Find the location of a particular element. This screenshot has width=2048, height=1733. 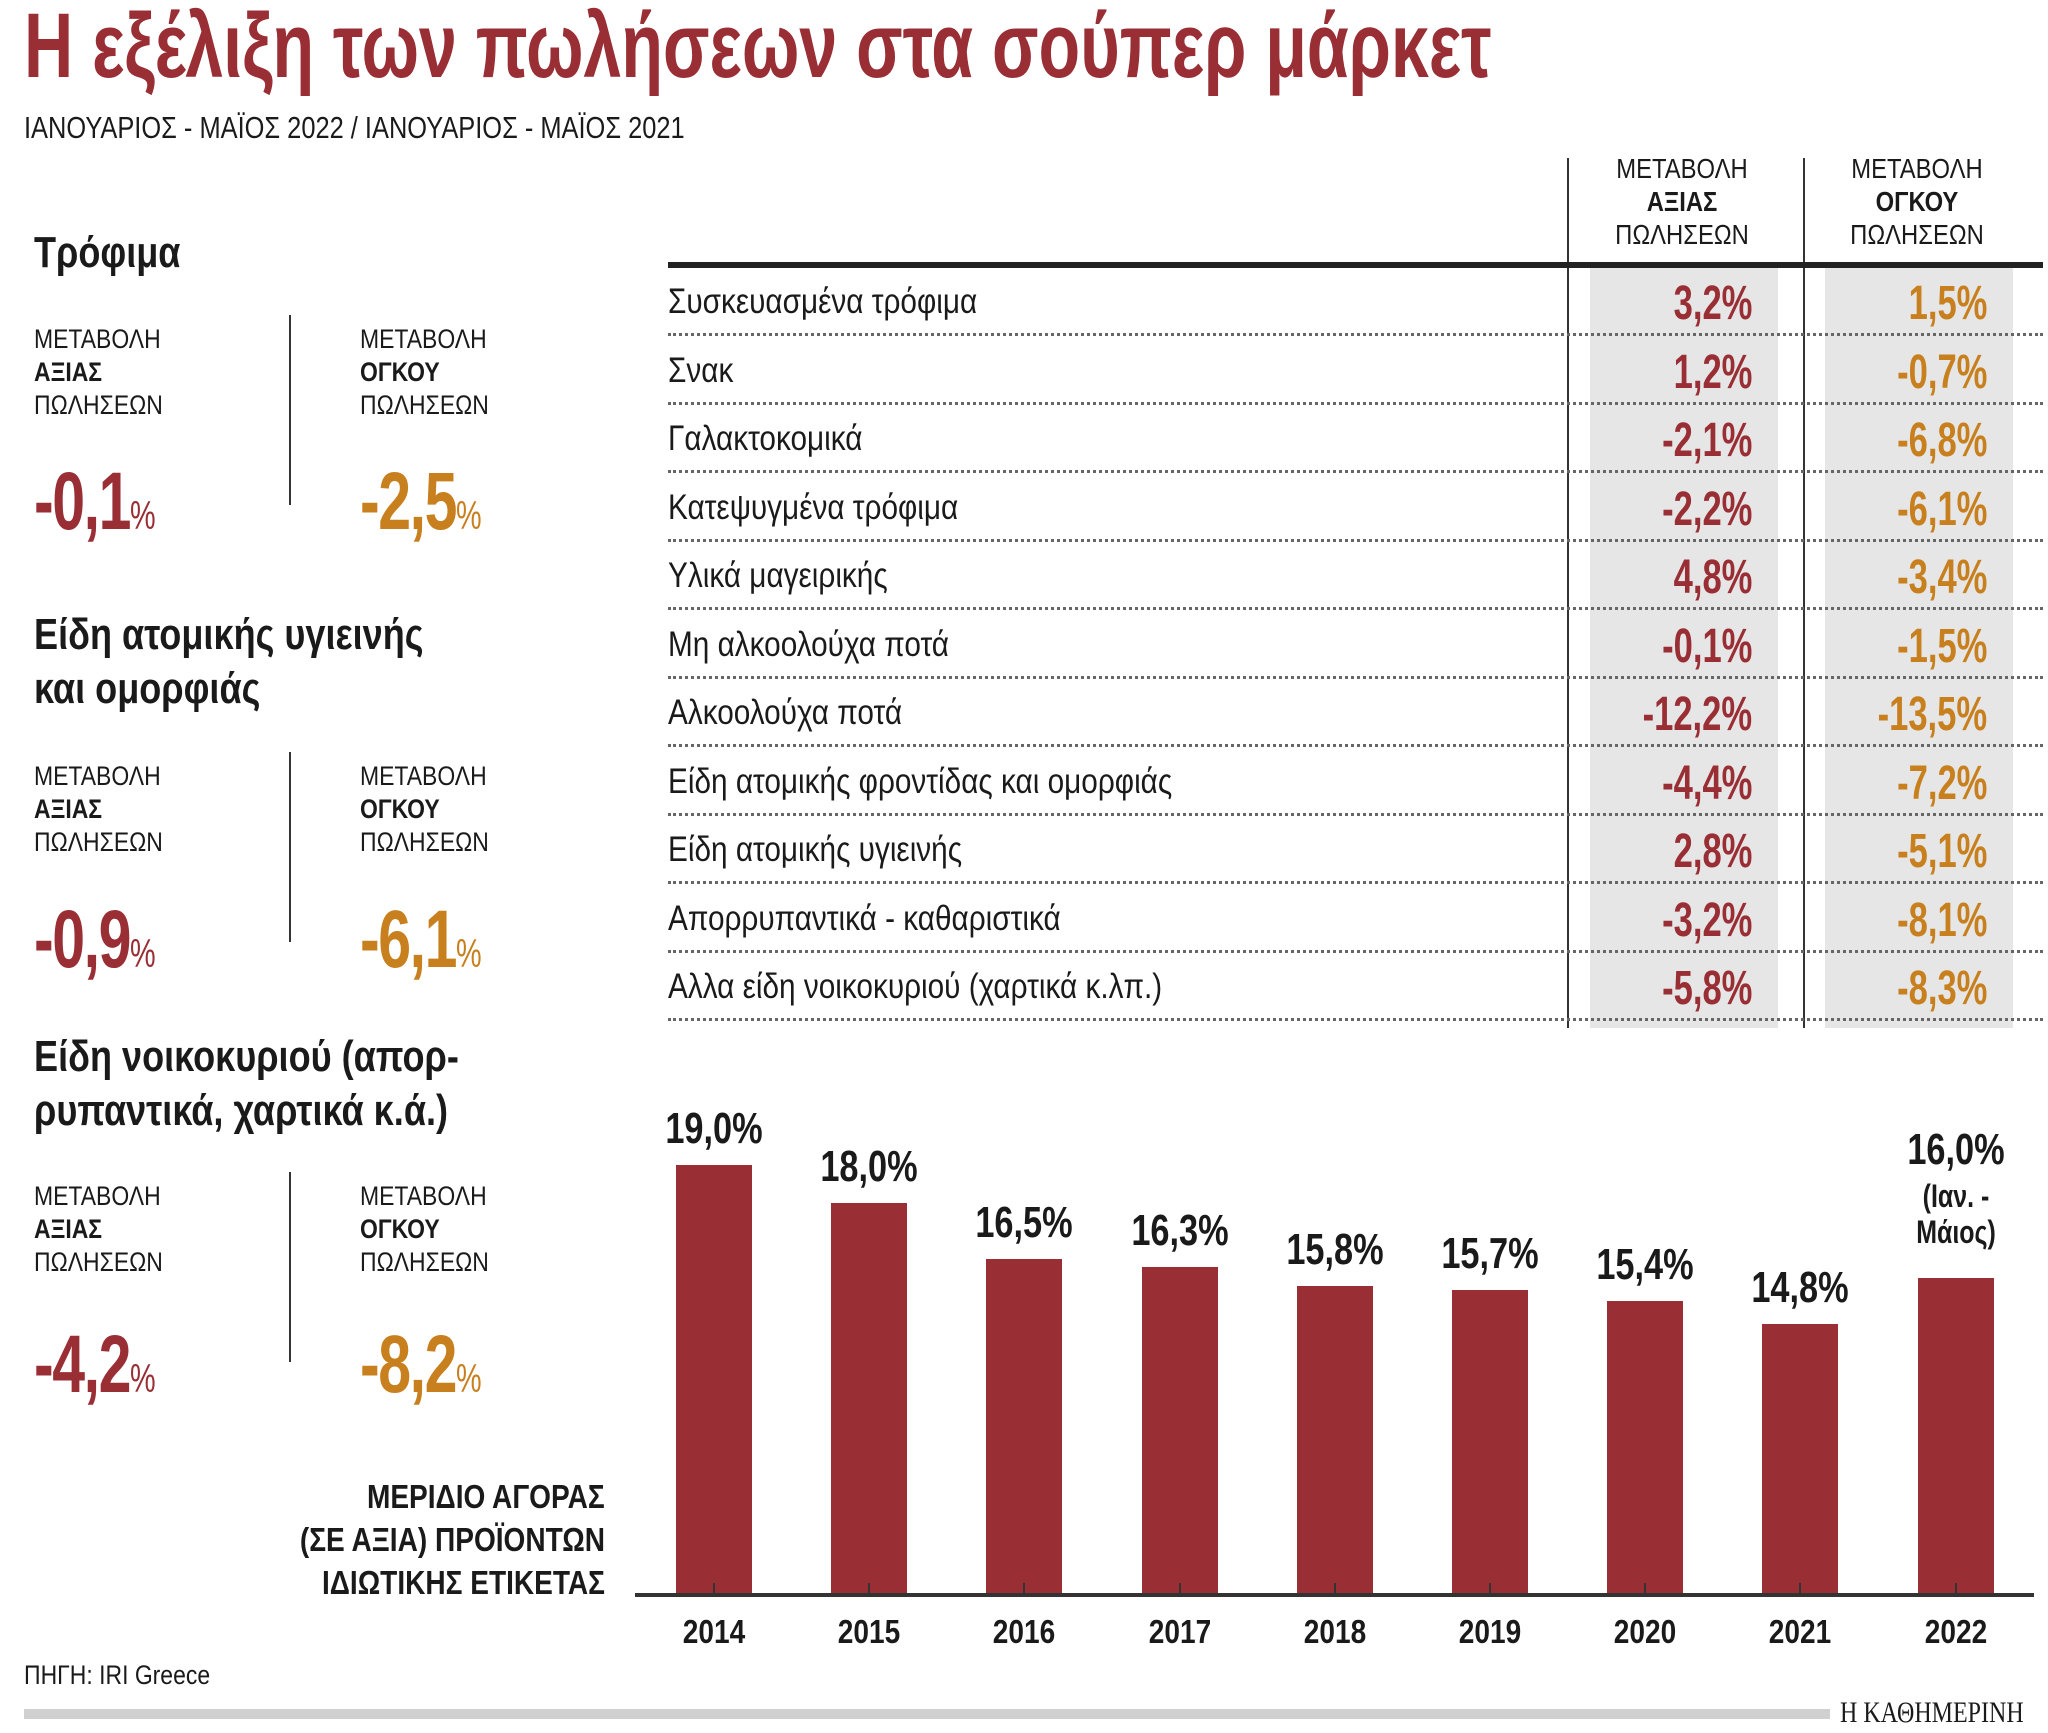

x-tick-label: 2016 is located at coordinates (1024, 1631).